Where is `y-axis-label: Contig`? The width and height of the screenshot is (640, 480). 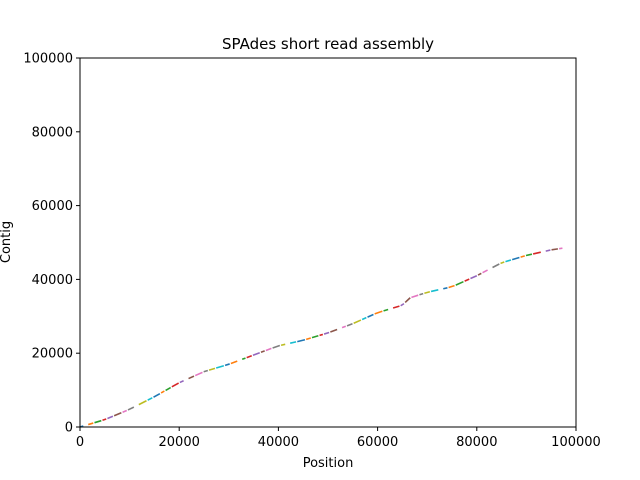
y-axis-label: Contig is located at coordinates (7, 242).